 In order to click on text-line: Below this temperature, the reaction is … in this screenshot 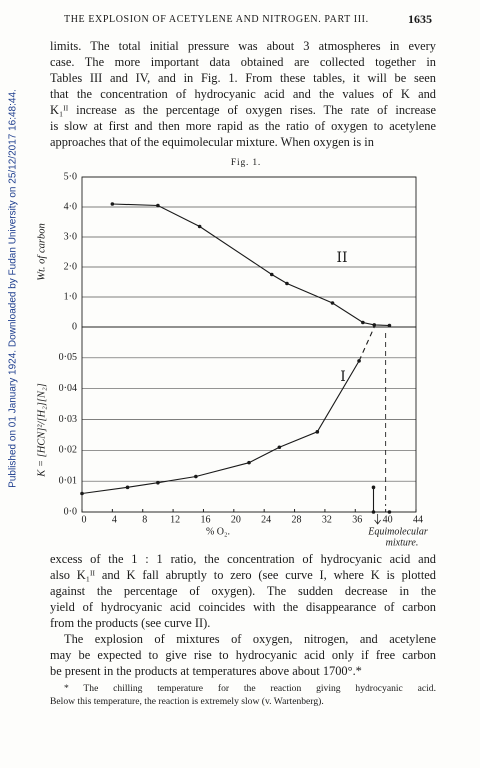, I will do `click(187, 701)`.